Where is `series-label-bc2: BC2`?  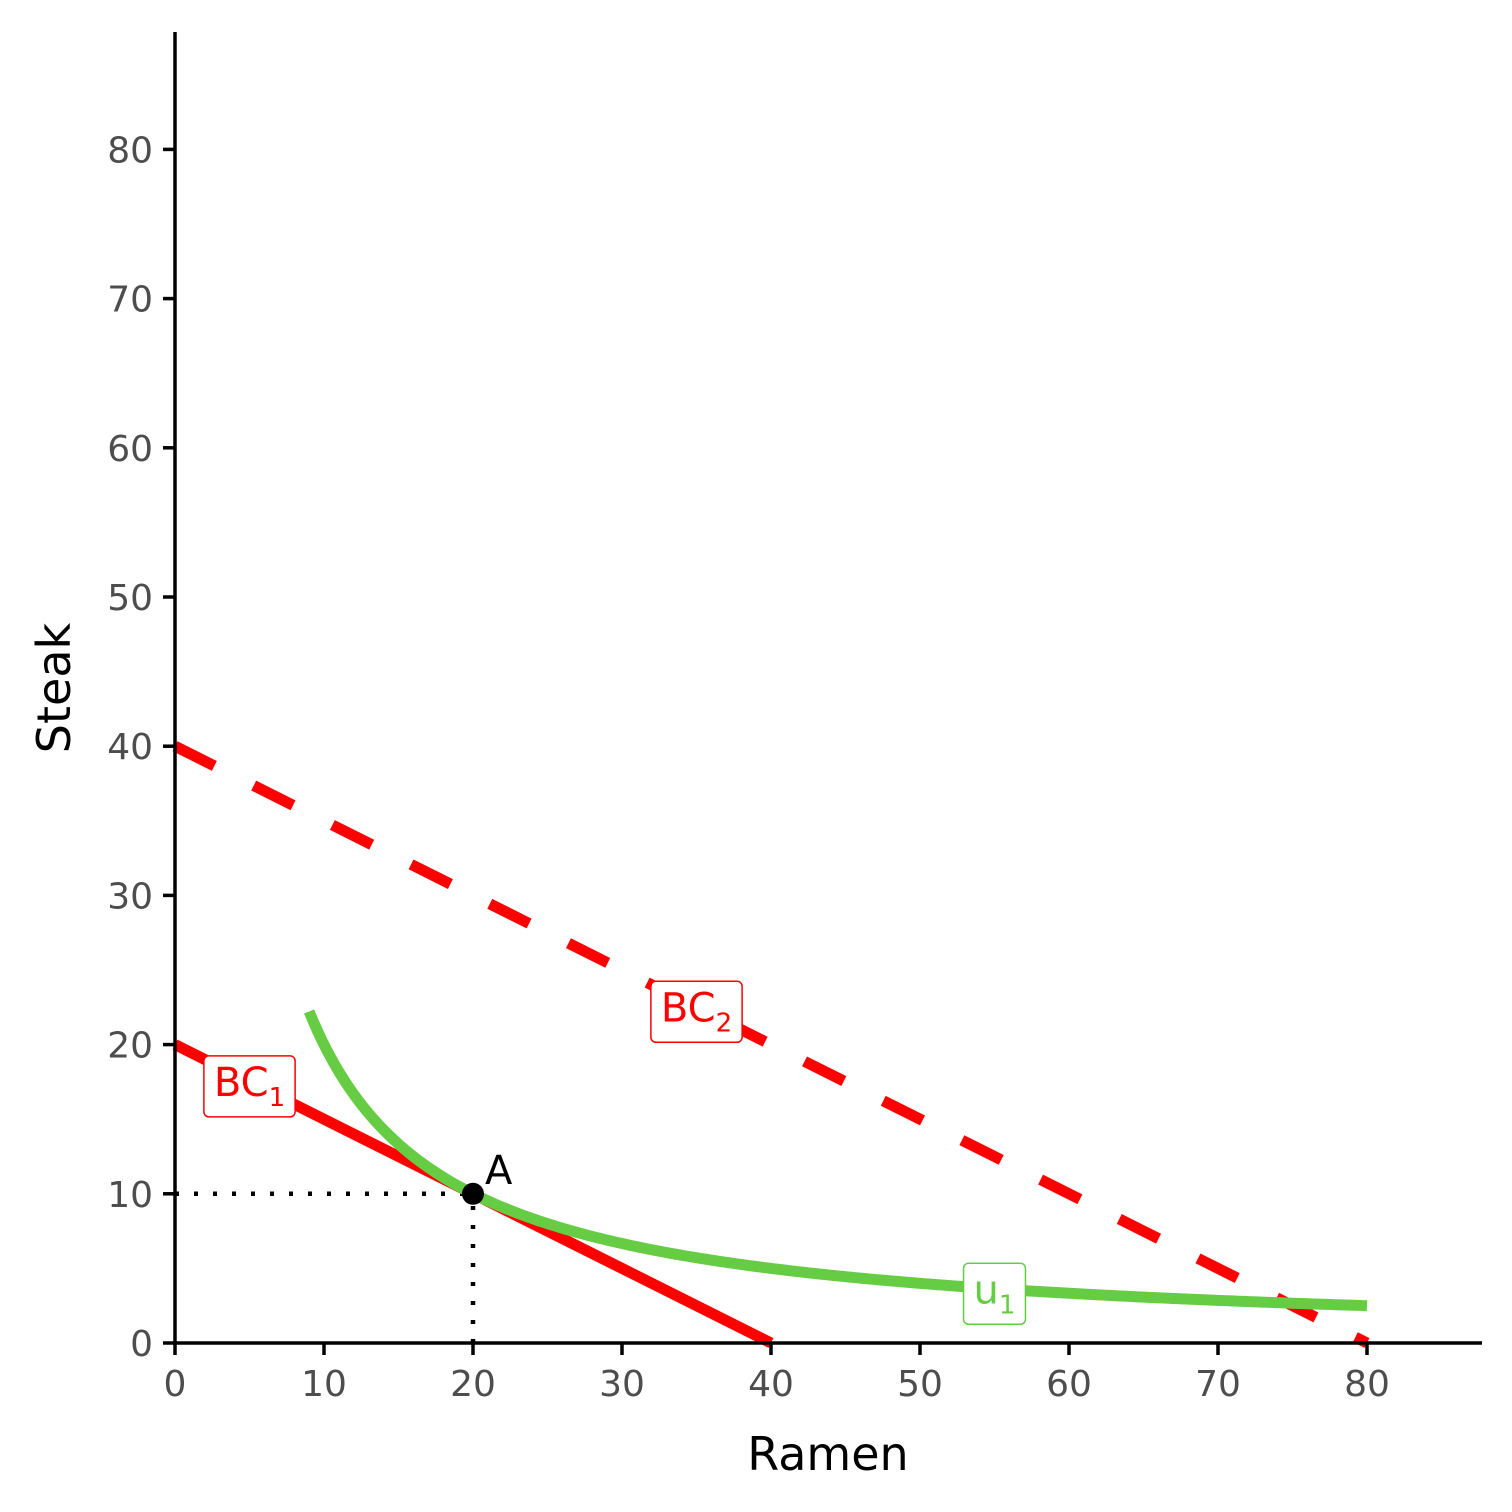
series-label-bc2: BC2 is located at coordinates (696, 1012).